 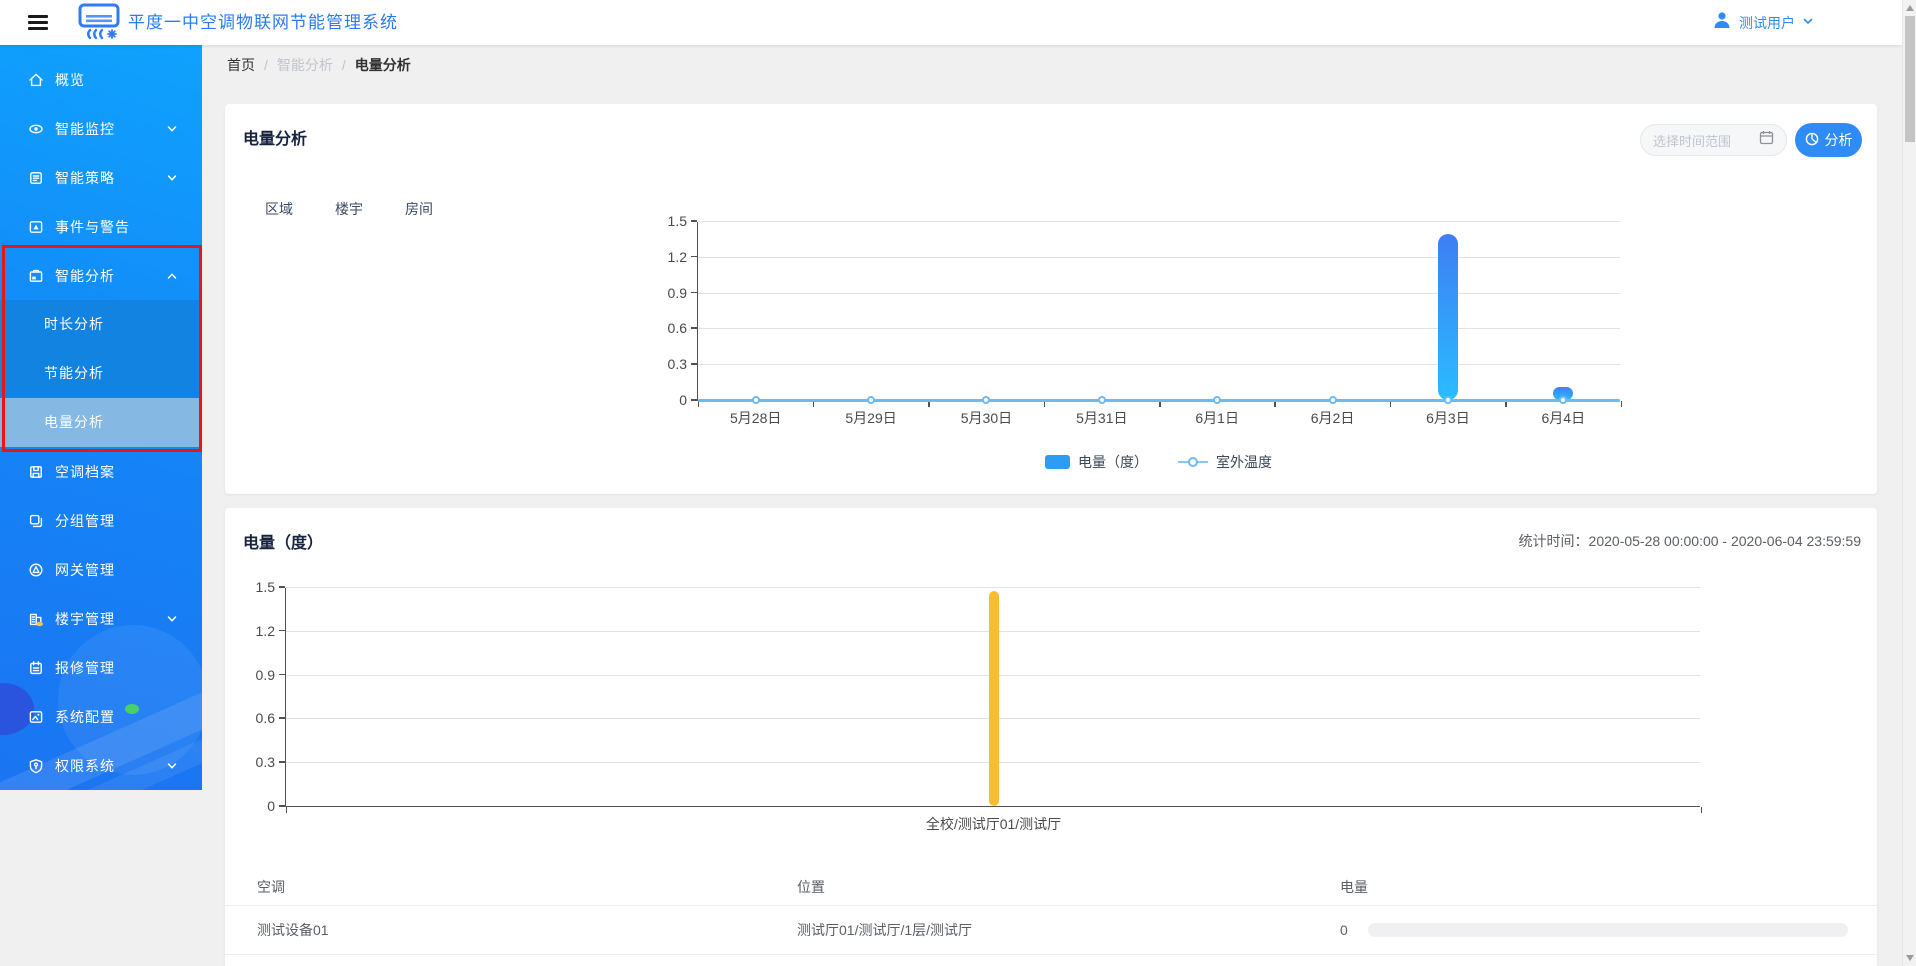 I want to click on power-table: 空调 位置 电量 测试设备01 测试厅01/测试厅/1层/测试厅 0, so click(x=1051, y=912).